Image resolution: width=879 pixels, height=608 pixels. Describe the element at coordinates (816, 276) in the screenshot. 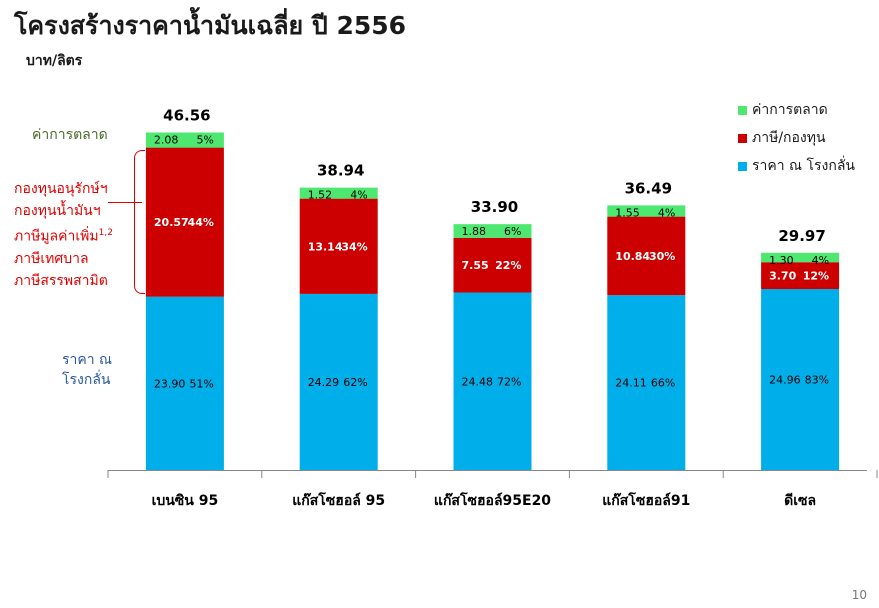

I see `data-label-percent: 12%` at that location.